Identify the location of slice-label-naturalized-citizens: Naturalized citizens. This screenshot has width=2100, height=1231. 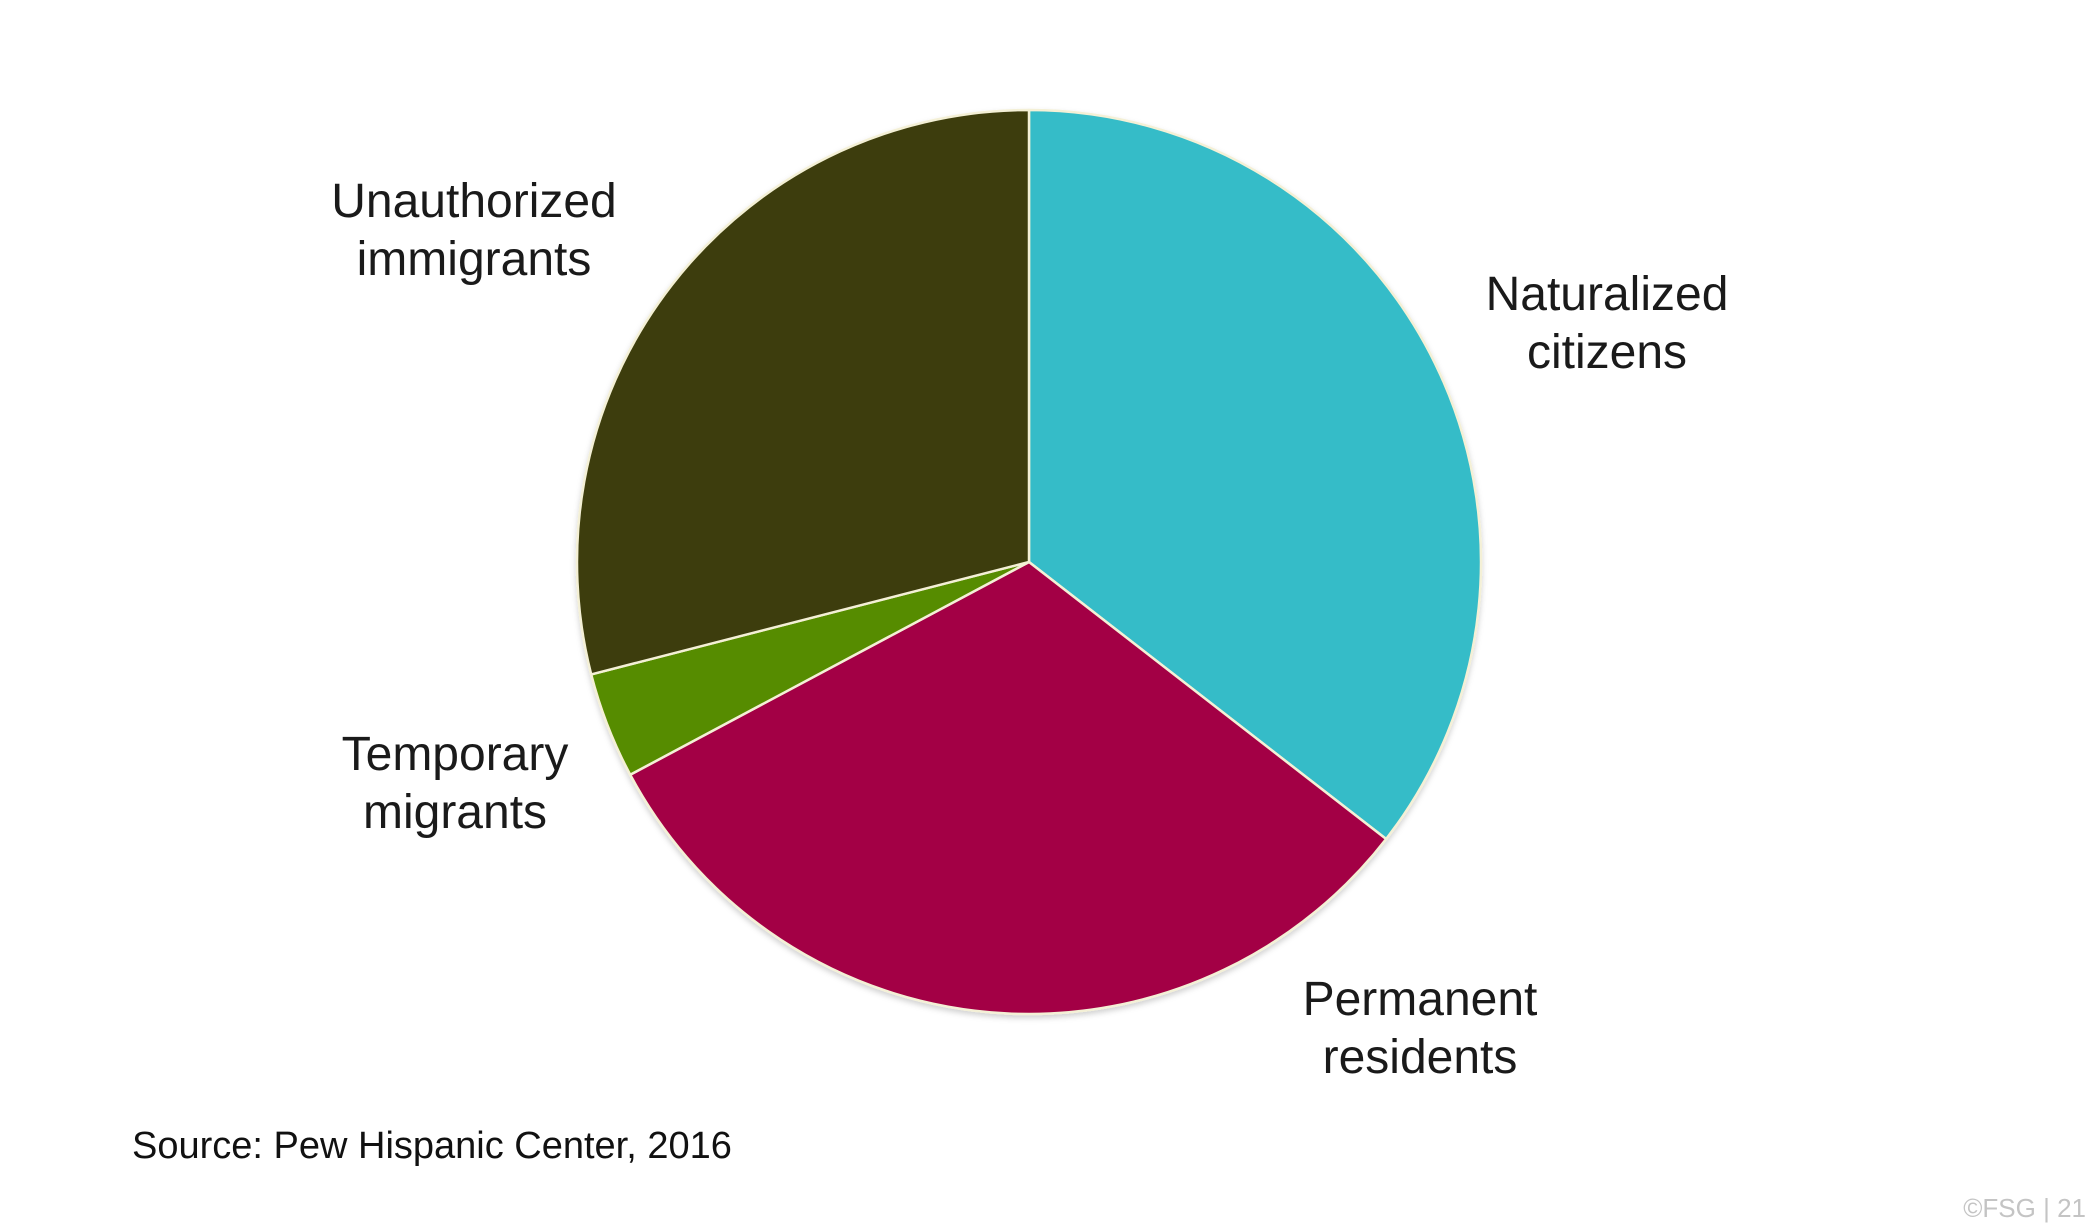
(1607, 323).